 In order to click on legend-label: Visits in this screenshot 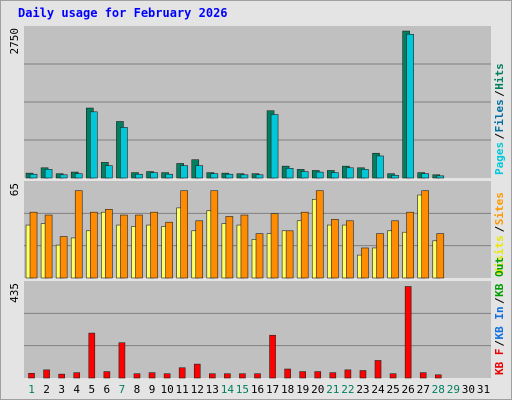, I will do `click(499, 255)`.